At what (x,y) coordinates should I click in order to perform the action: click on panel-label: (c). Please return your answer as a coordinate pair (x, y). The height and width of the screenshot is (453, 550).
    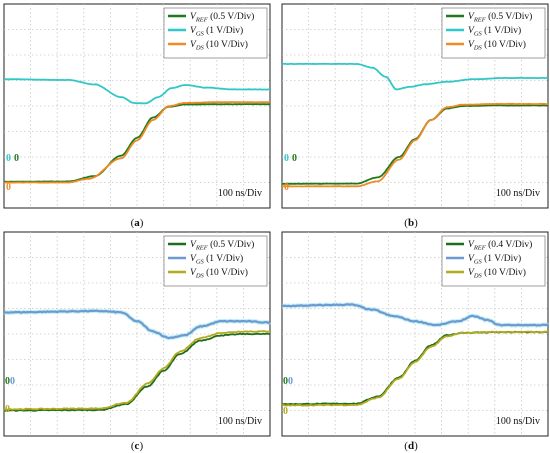
    Looking at the image, I should click on (137, 446).